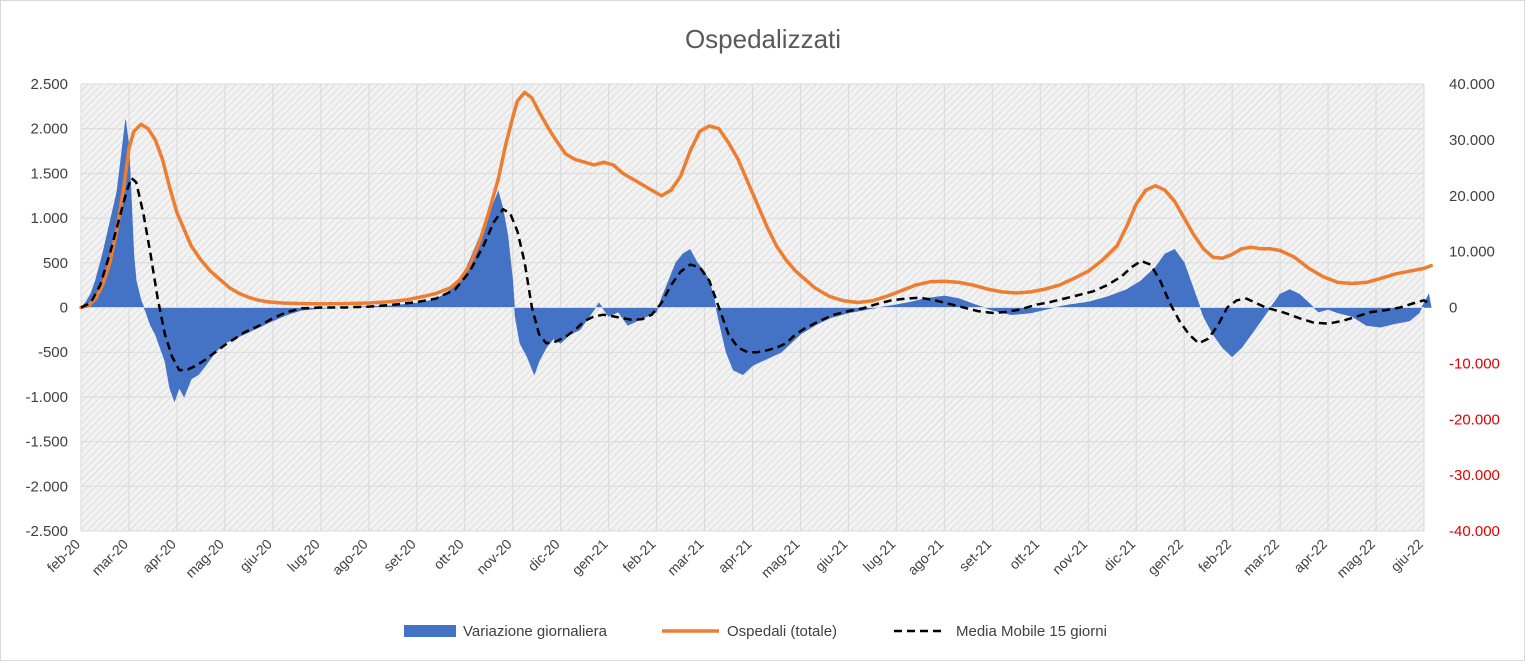  Describe the element at coordinates (1031, 631) in the screenshot. I see `legend-label-media: Media Mobile 15 giorni` at that location.